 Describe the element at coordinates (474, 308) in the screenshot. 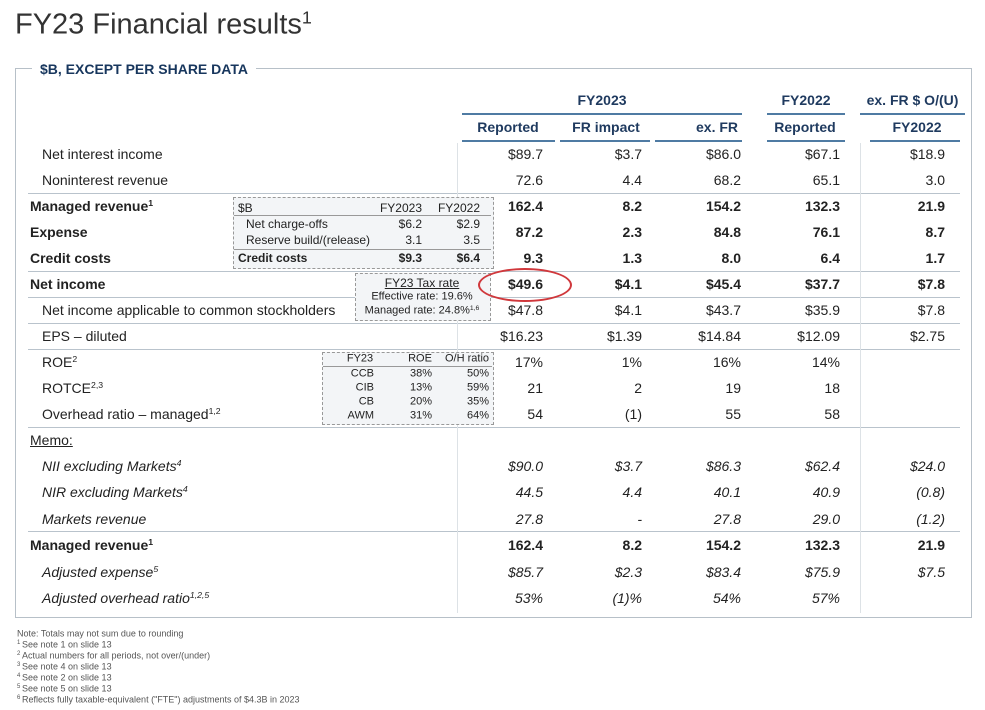

I see `footnote-ref: 1,6` at that location.